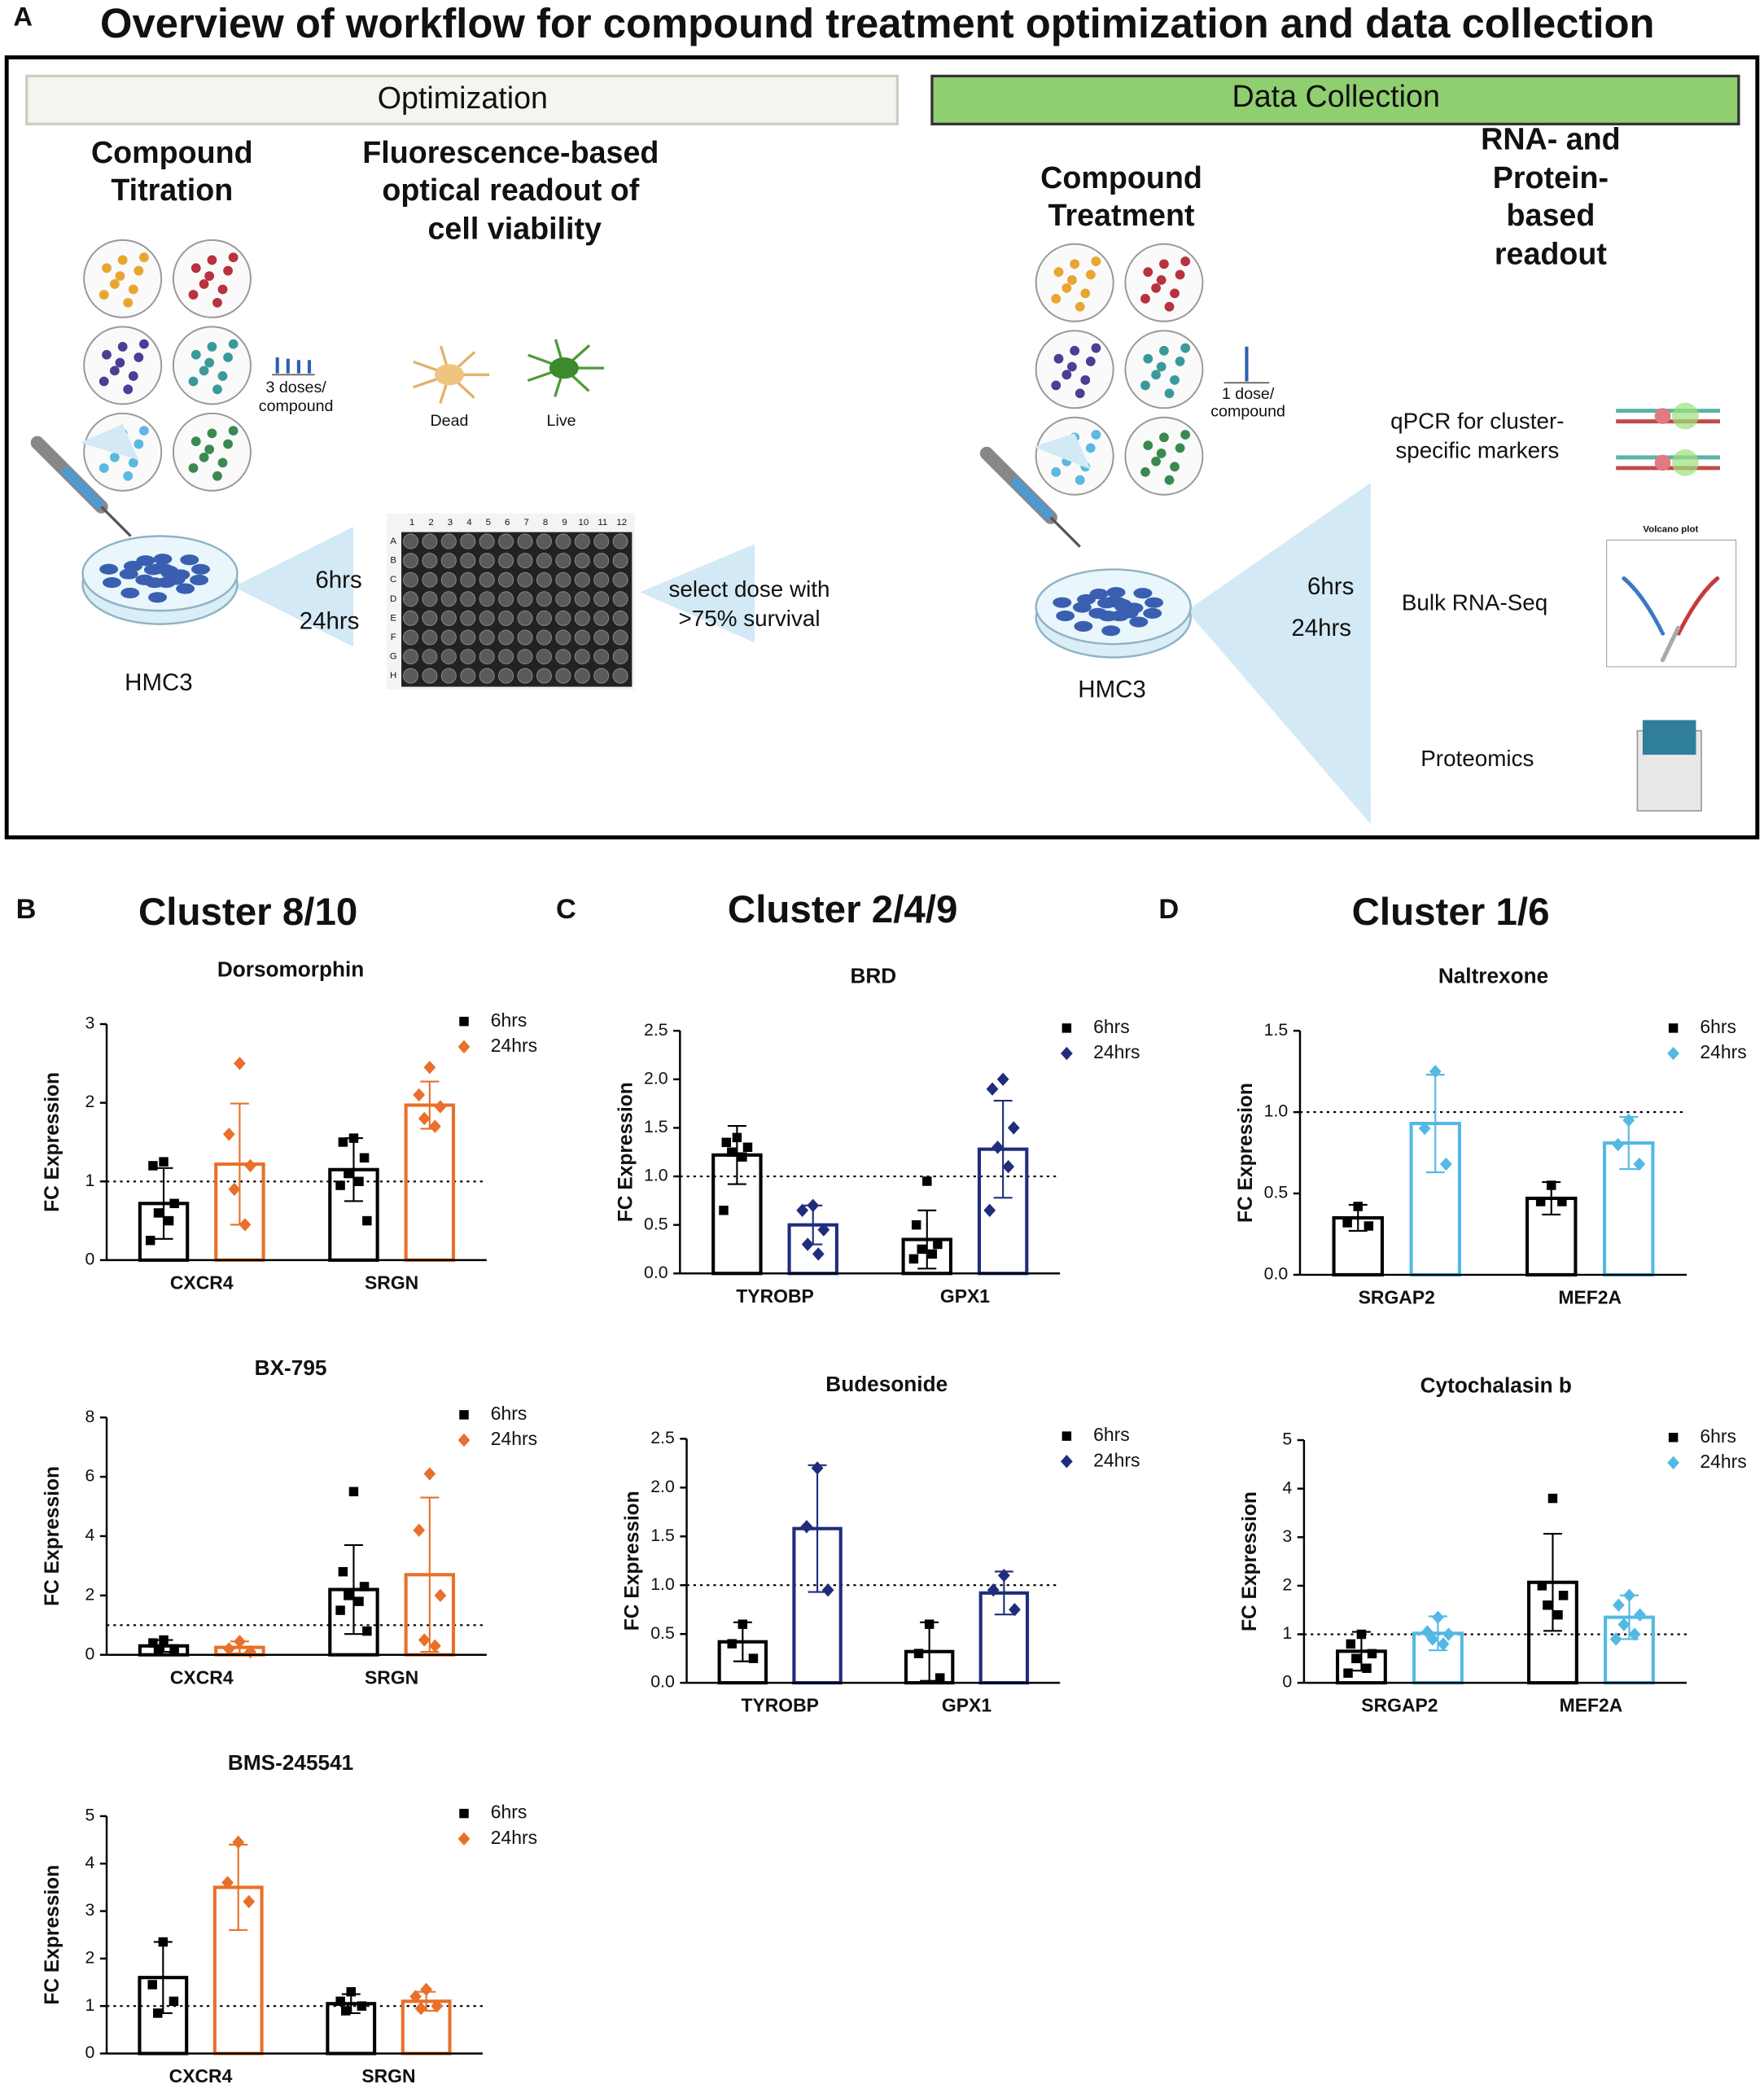 This screenshot has height=2093, width=1764. What do you see at coordinates (566, 909) in the screenshot?
I see `panel-label: C` at bounding box center [566, 909].